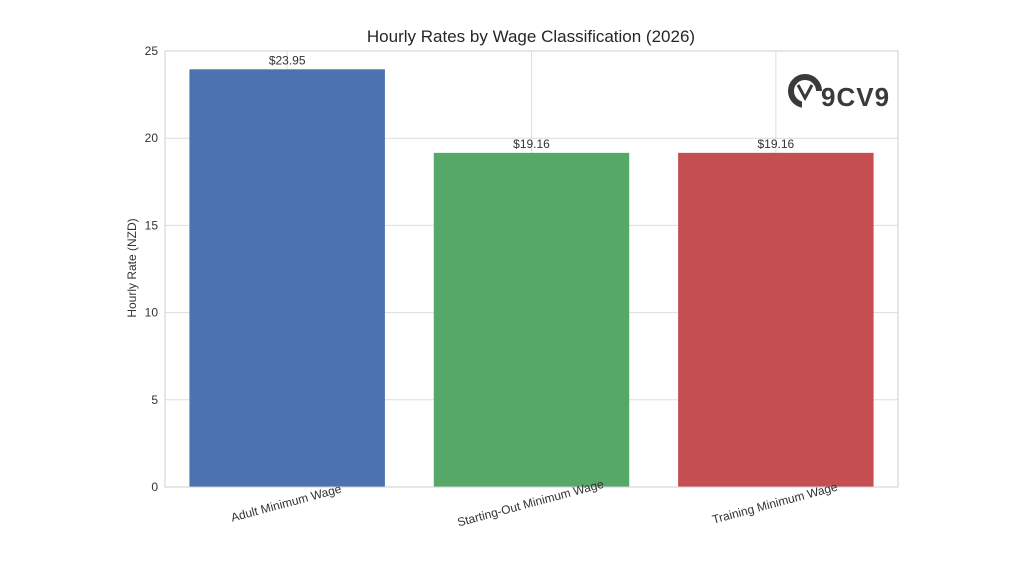  Describe the element at coordinates (805, 91) in the screenshot. I see `9cv9-logo-icon` at that location.